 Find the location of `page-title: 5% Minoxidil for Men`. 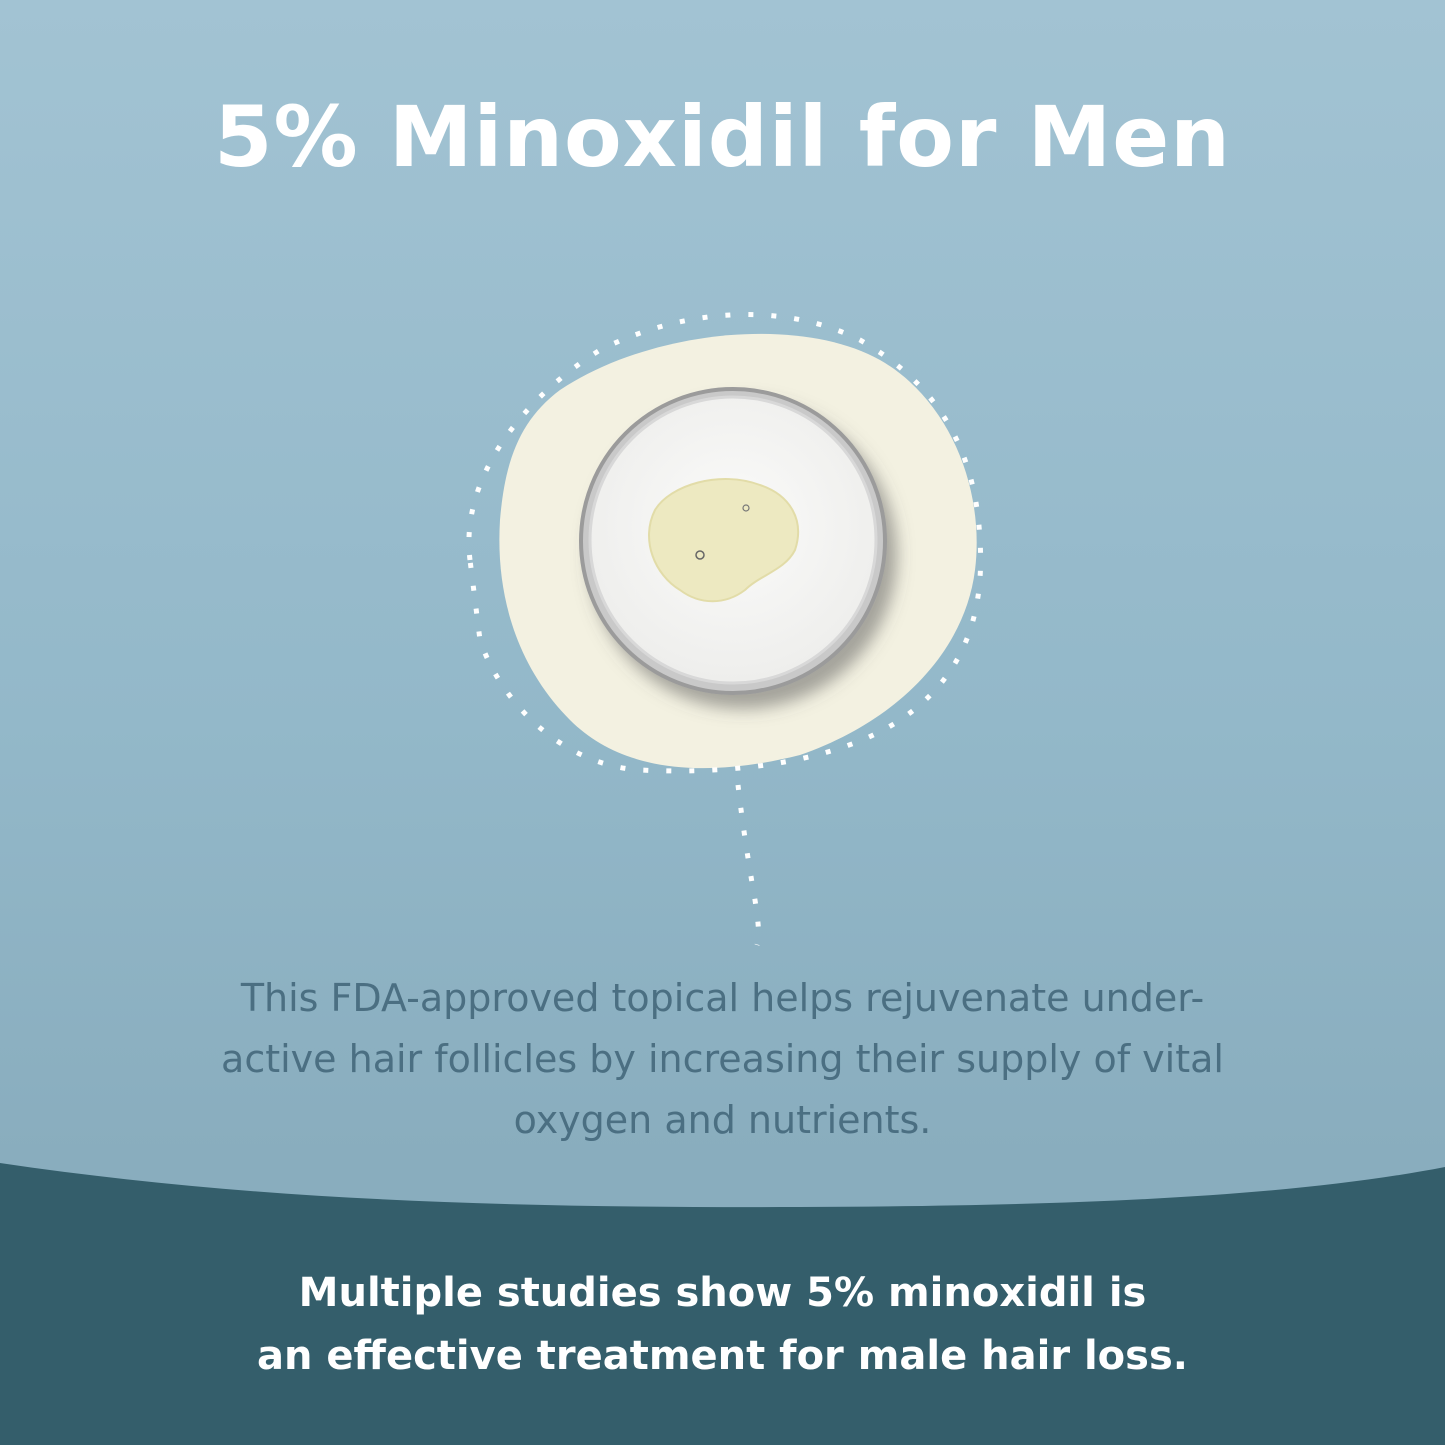

page-title: 5% Minoxidil for Men is located at coordinates (722, 137).